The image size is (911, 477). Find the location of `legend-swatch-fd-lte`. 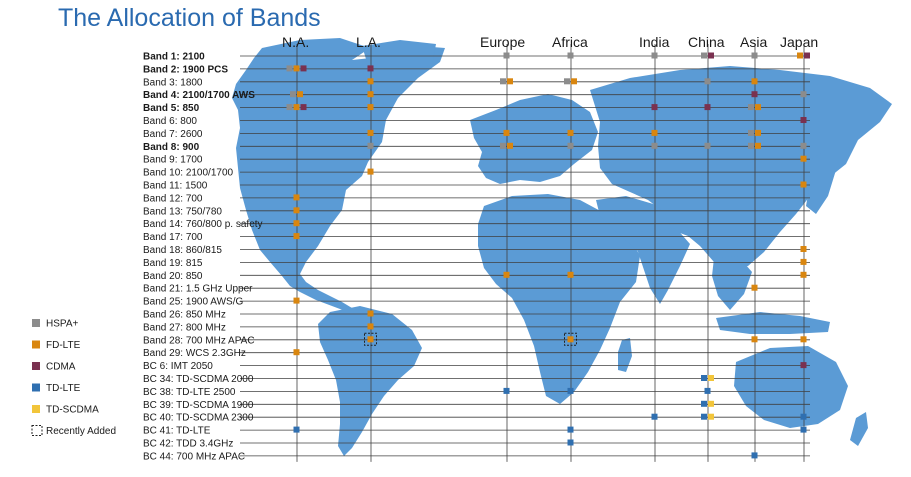

legend-swatch-fd-lte is located at coordinates (36, 344).